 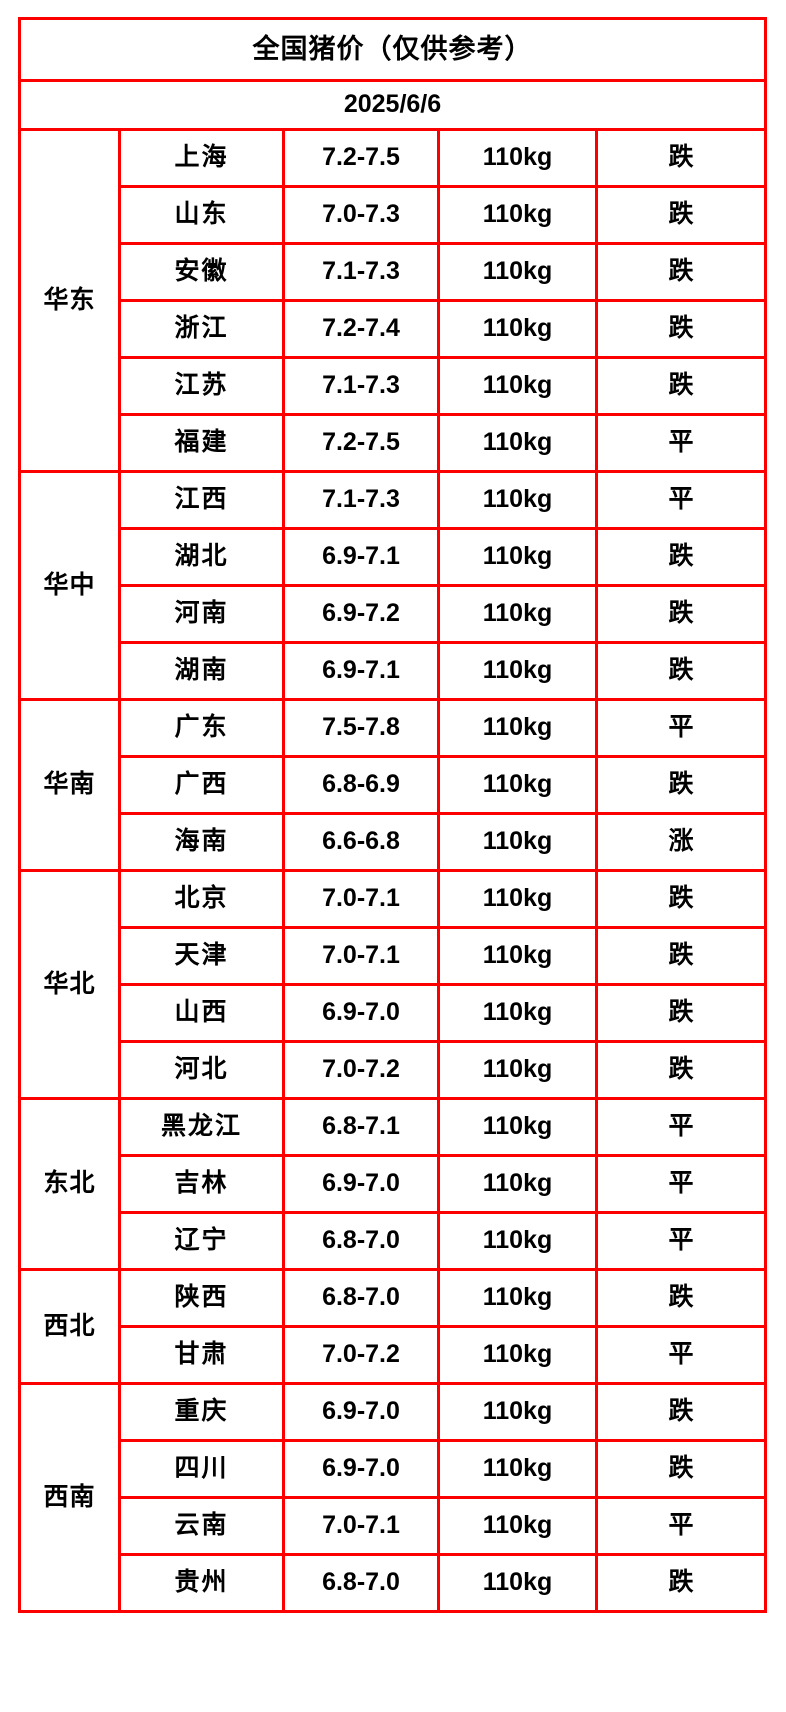 I want to click on province-cell: 福建, so click(x=201, y=443).